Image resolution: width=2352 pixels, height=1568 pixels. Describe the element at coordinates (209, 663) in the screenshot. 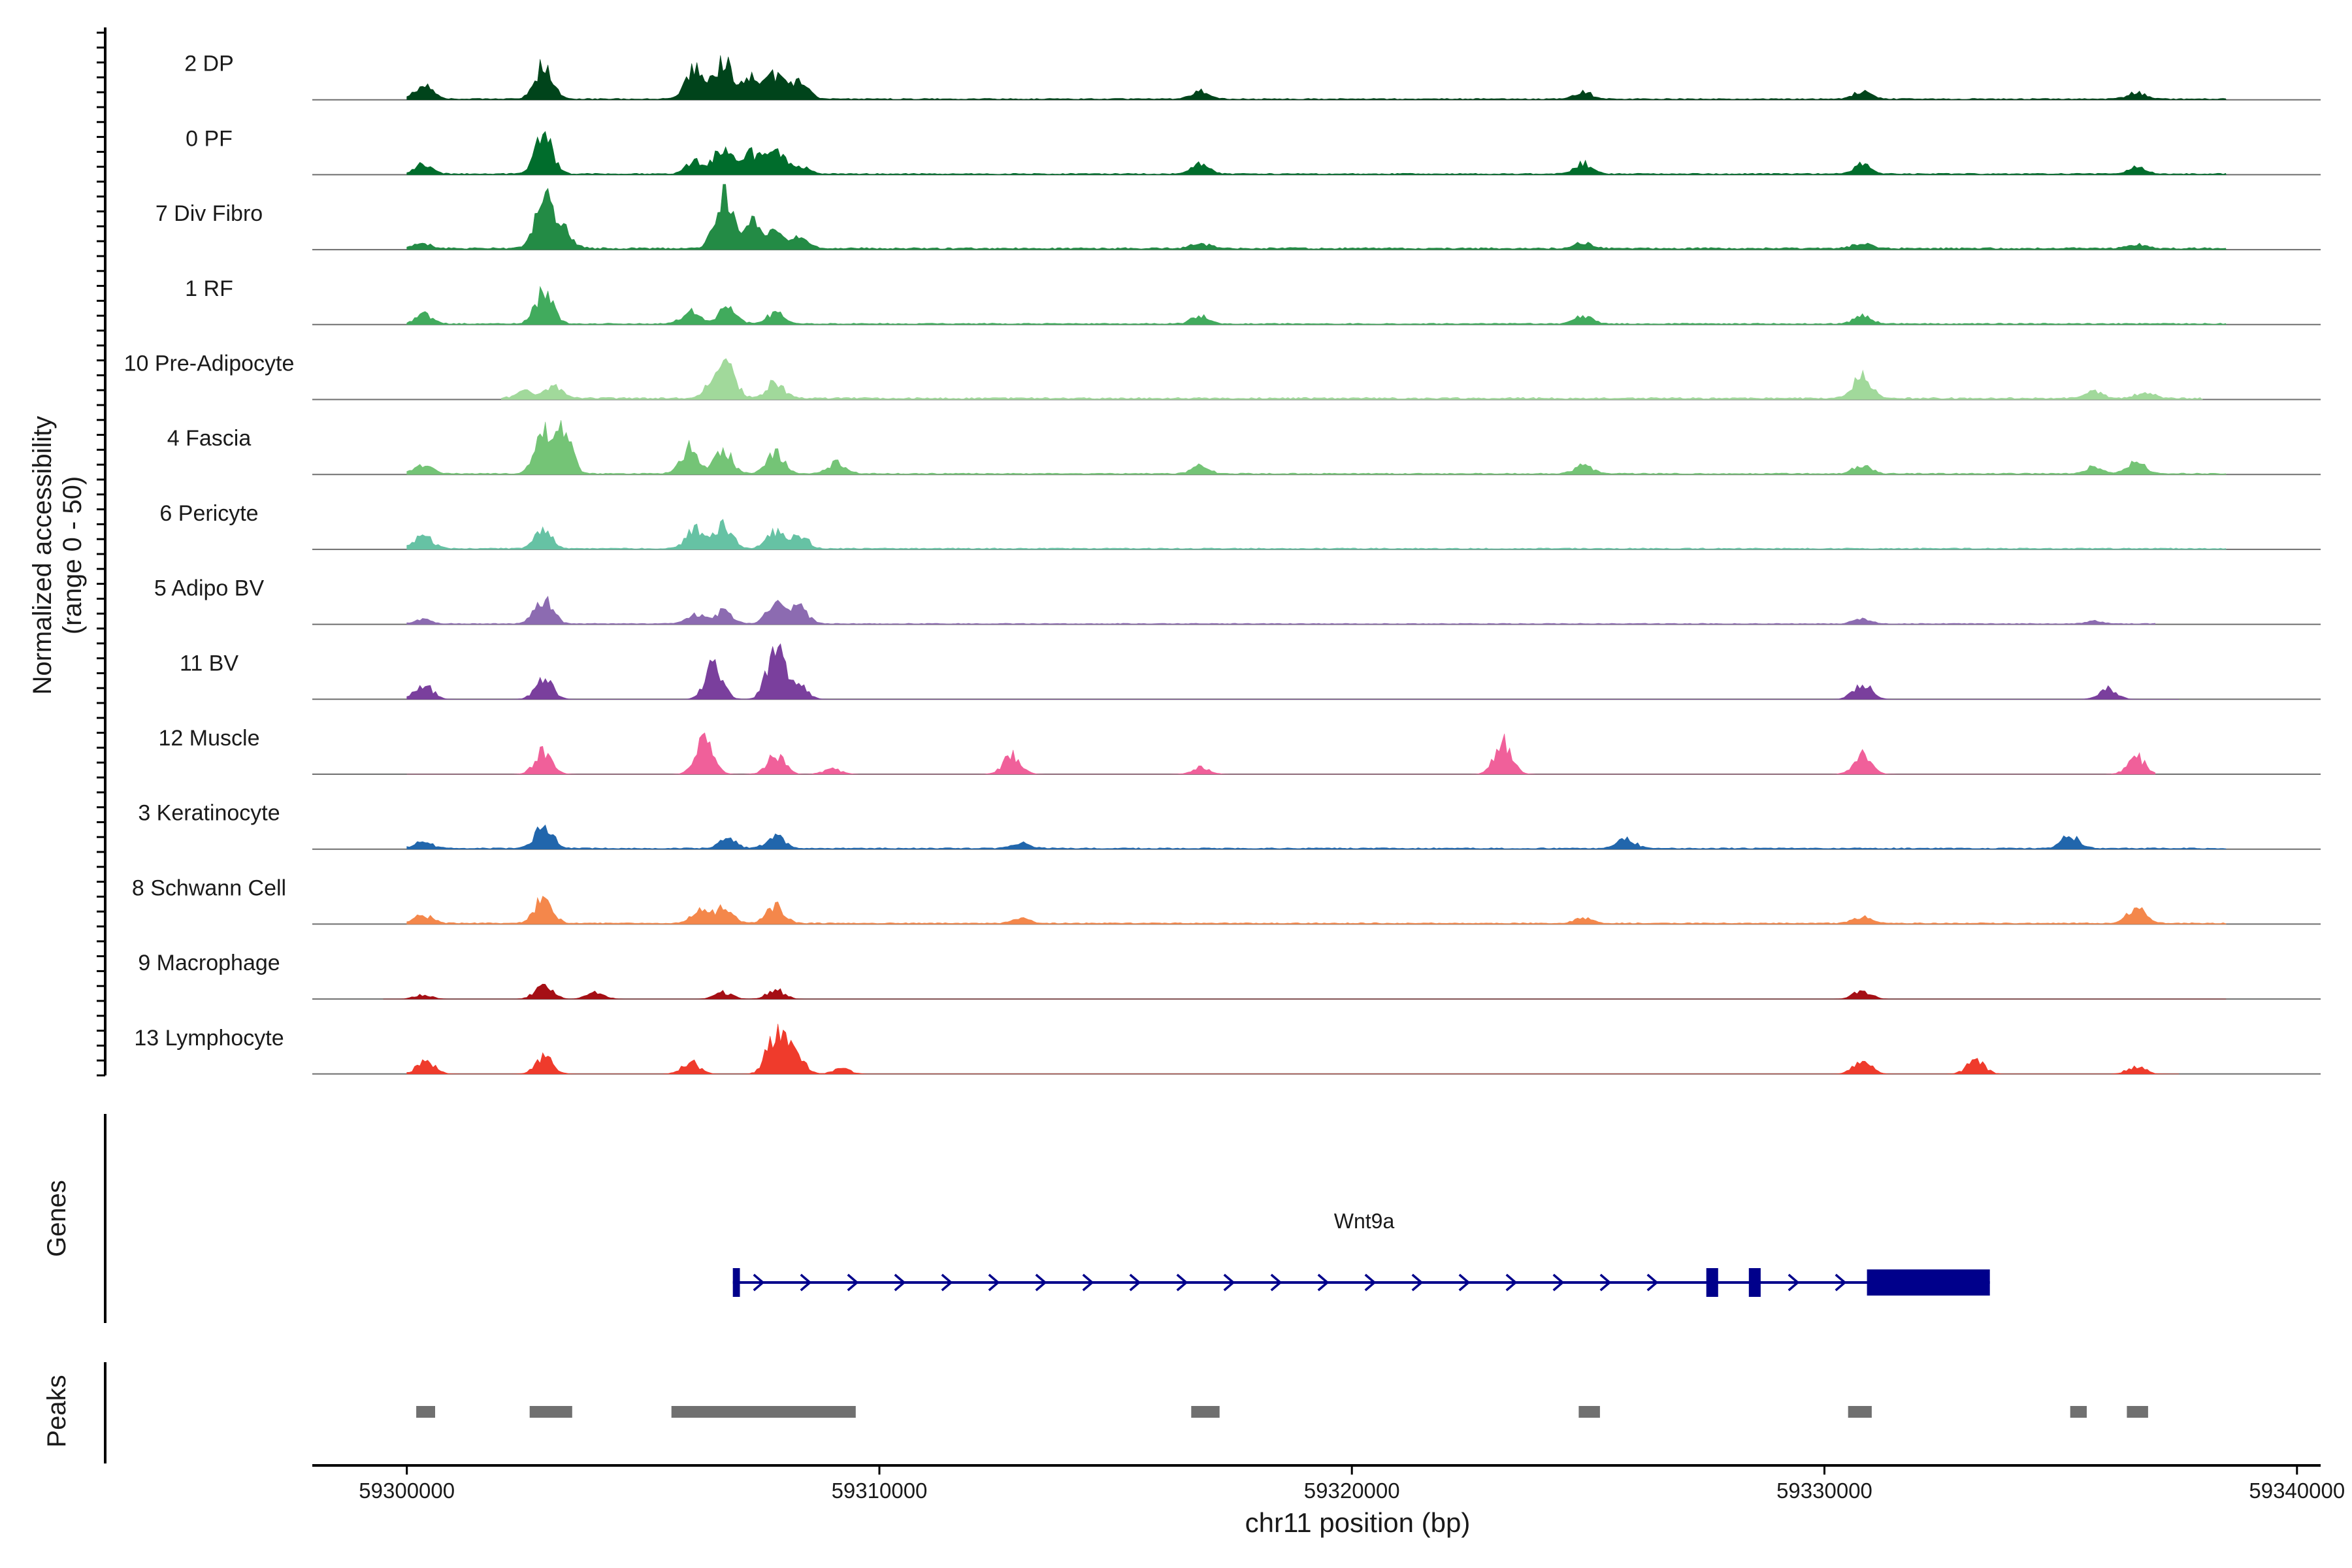

I see `track-label: 11 BV` at that location.